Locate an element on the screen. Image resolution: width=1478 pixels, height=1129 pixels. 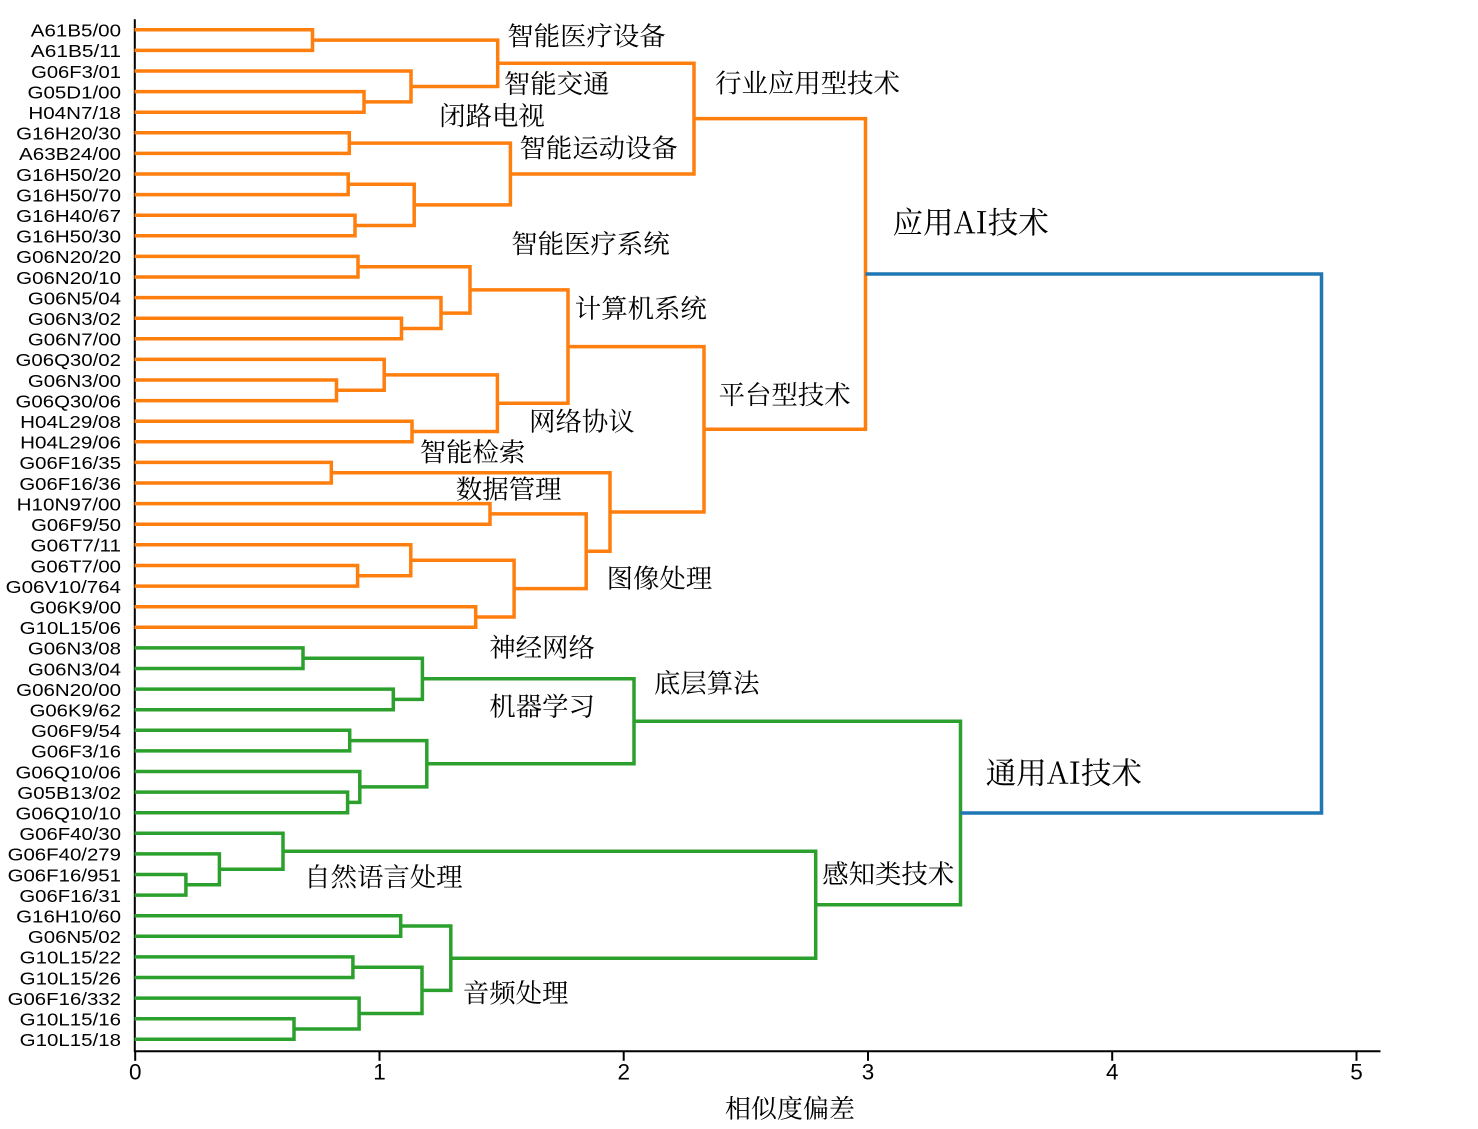
svg-text: G06F3/16 is located at coordinates (76, 752).